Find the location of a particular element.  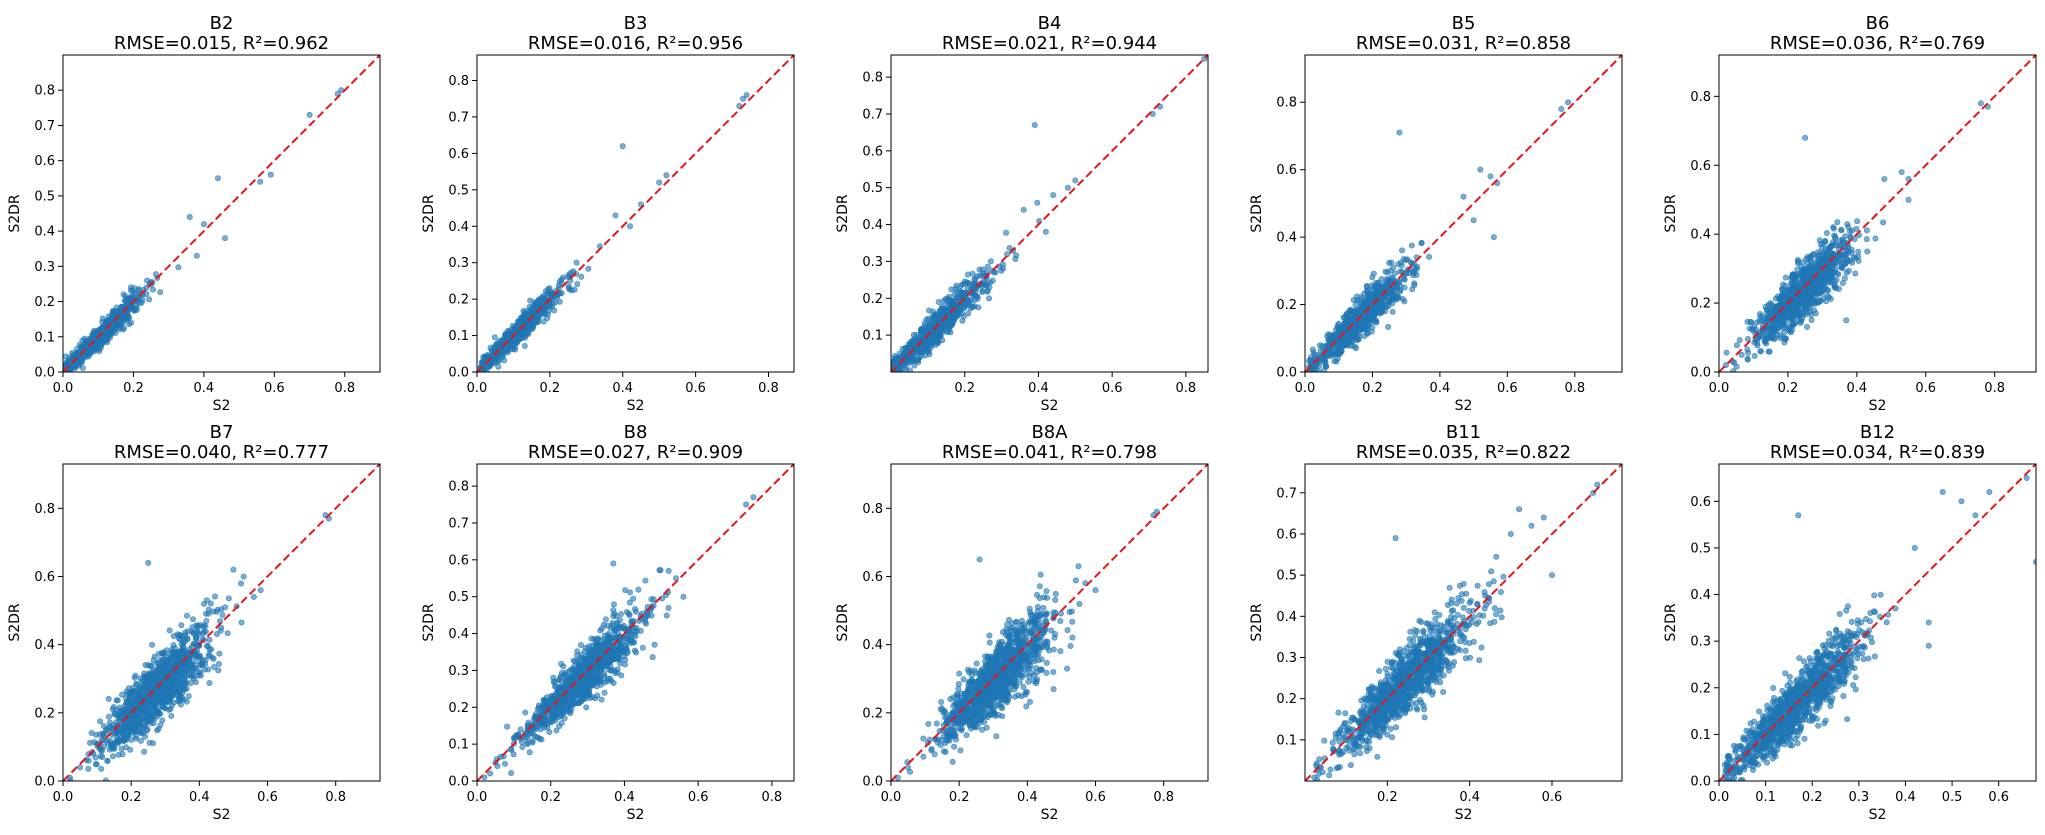

panel-metrics: RMSE=0.015, R²=0.962 is located at coordinates (221, 43).